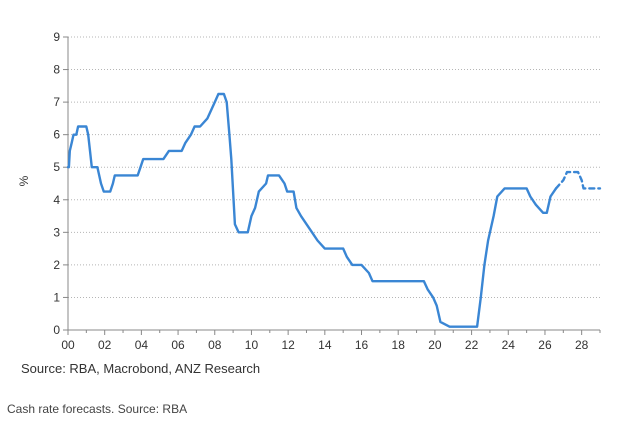  Describe the element at coordinates (509, 345) in the screenshot. I see `x-tick-label: 24` at that location.